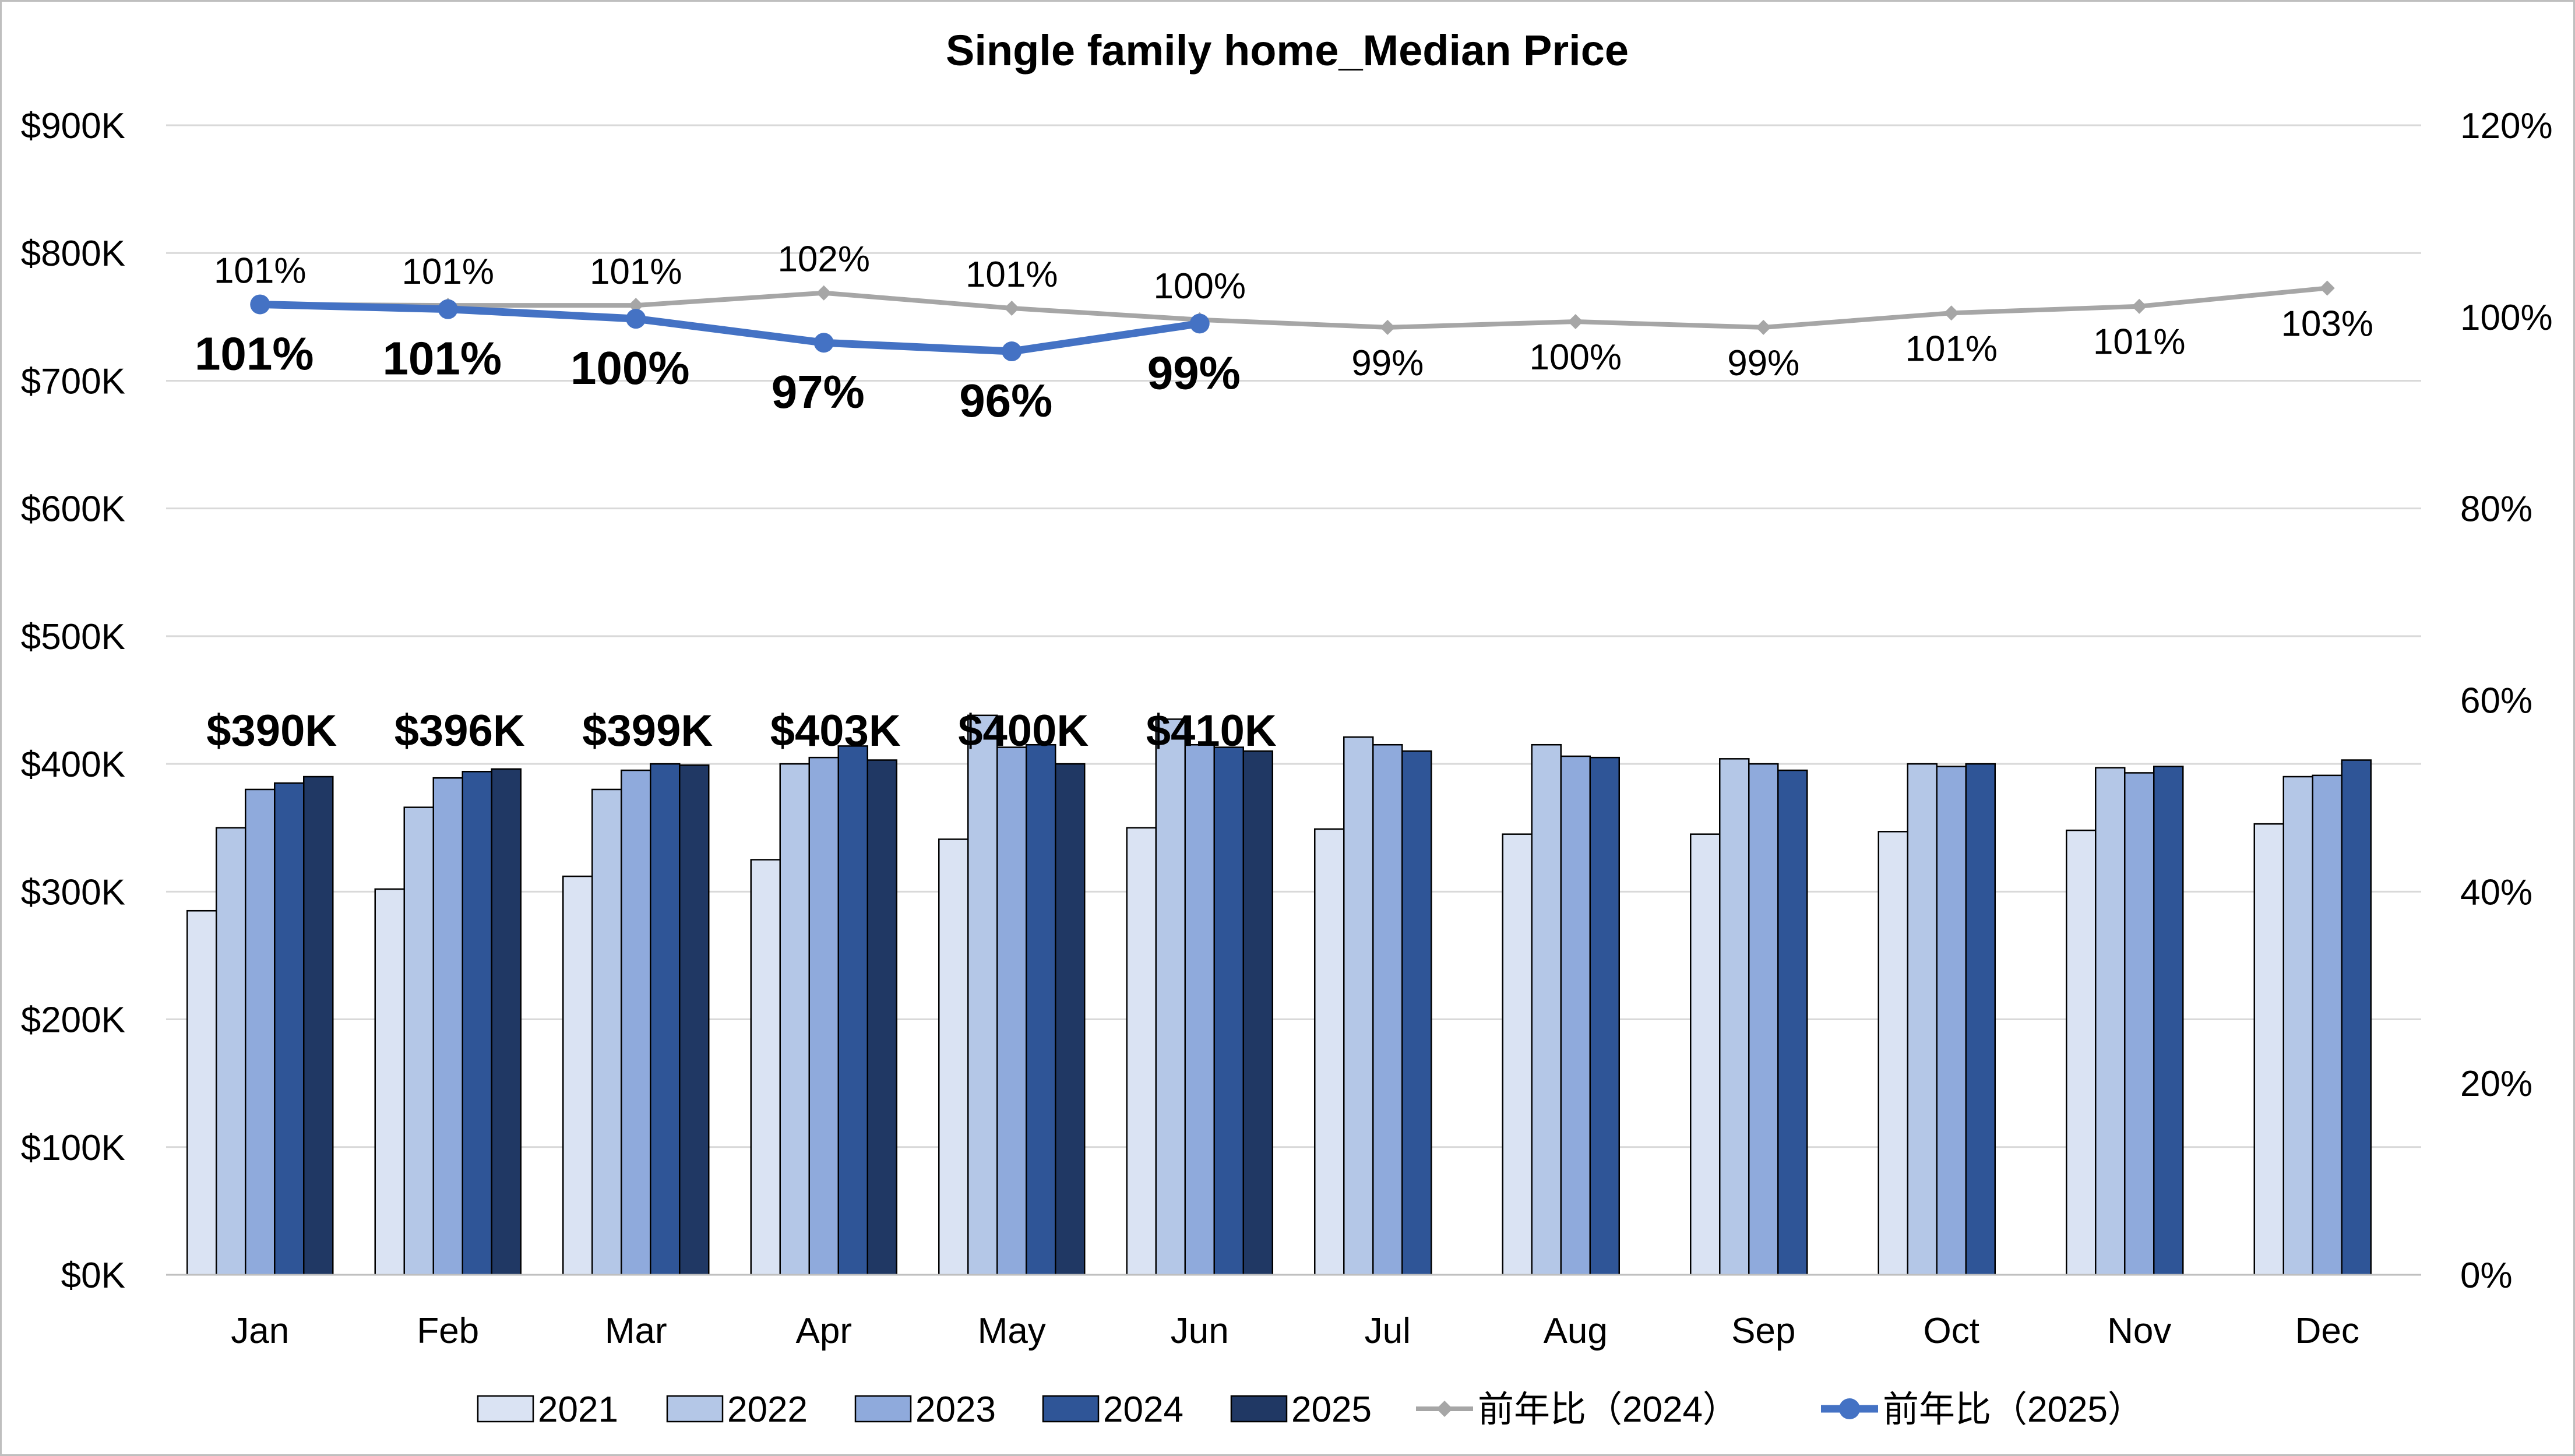 The image size is (2575, 1456). What do you see at coordinates (1024, 731) in the screenshot?
I see `bar-data-label-2025: $400K` at bounding box center [1024, 731].